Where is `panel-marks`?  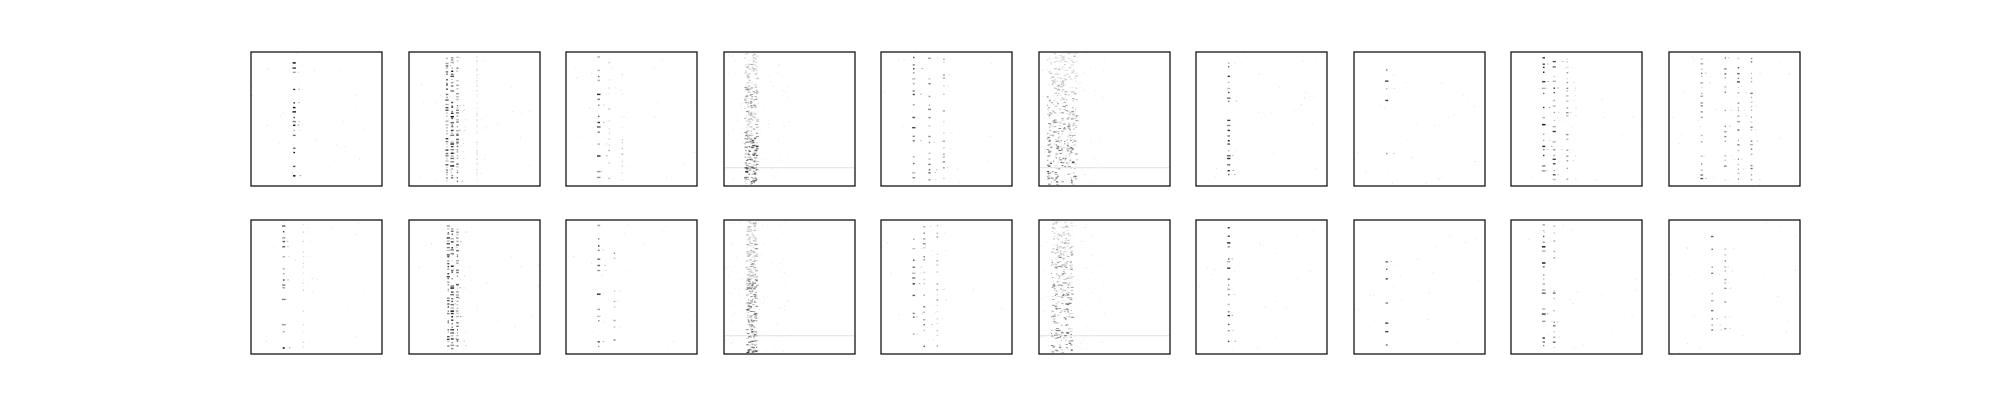 panel-marks is located at coordinates (789, 287).